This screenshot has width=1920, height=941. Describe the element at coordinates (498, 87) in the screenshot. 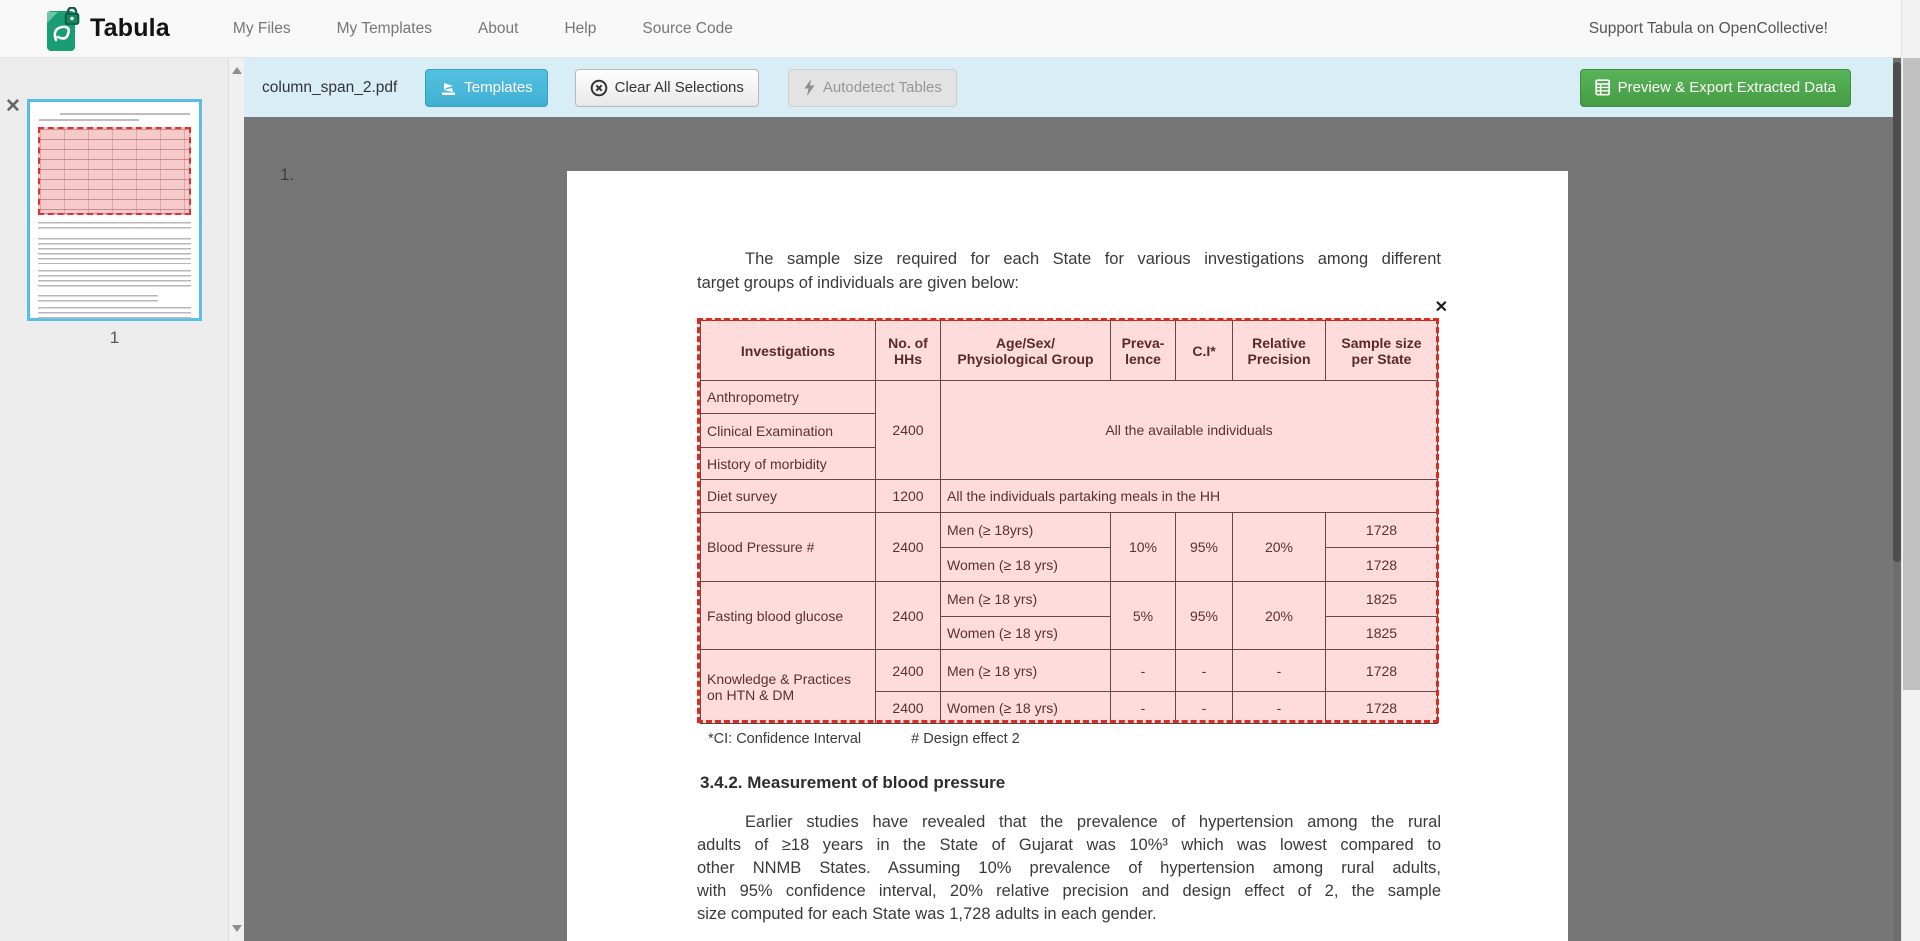

I see `templates-button-label: Templates` at that location.